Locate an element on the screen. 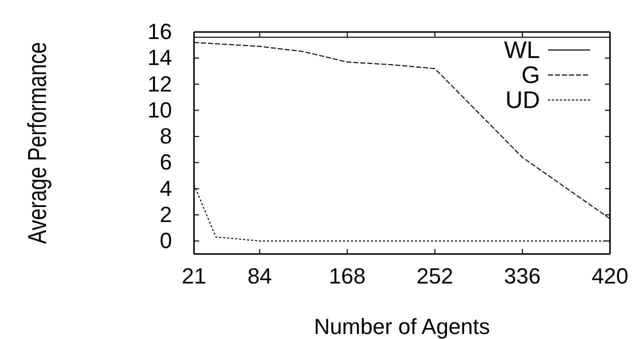 The width and height of the screenshot is (640, 339). y-tick-label: 6 is located at coordinates (166, 162).